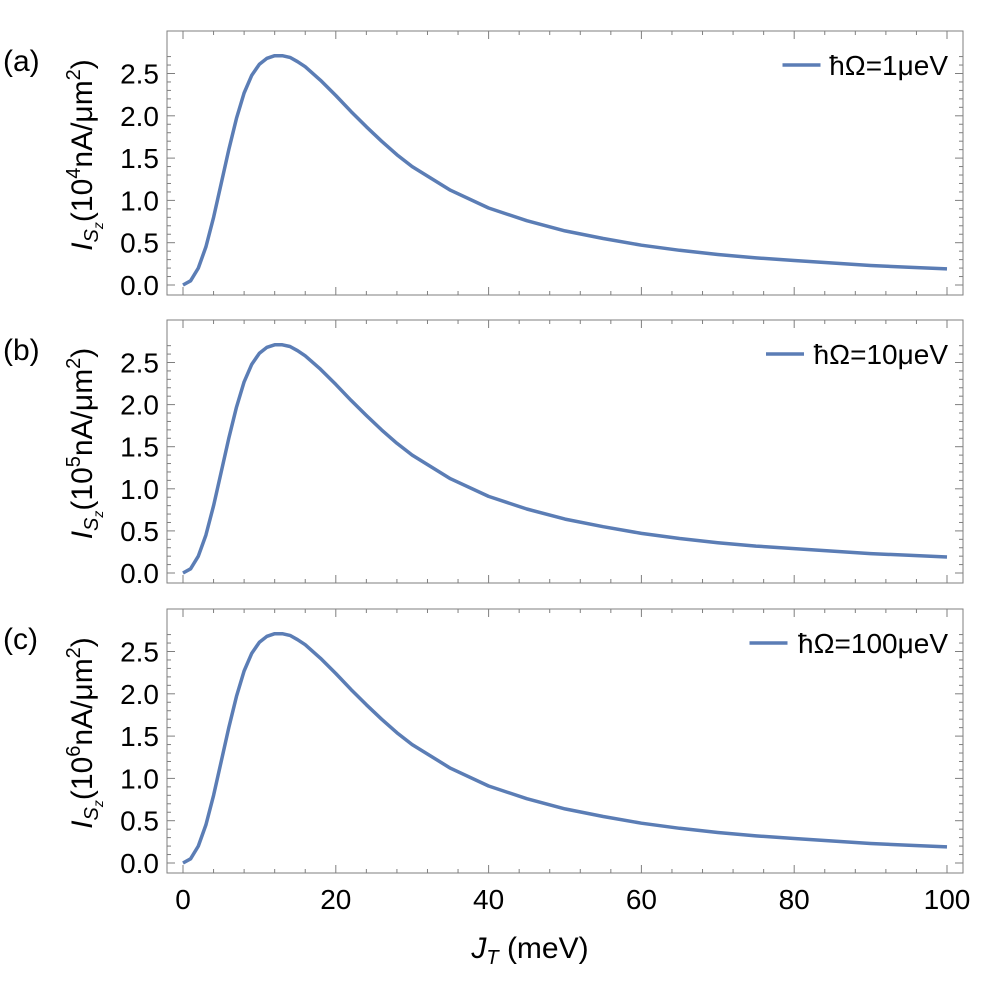 The height and width of the screenshot is (982, 997). What do you see at coordinates (183, 899) in the screenshot?
I see `x-tick-label: 0` at bounding box center [183, 899].